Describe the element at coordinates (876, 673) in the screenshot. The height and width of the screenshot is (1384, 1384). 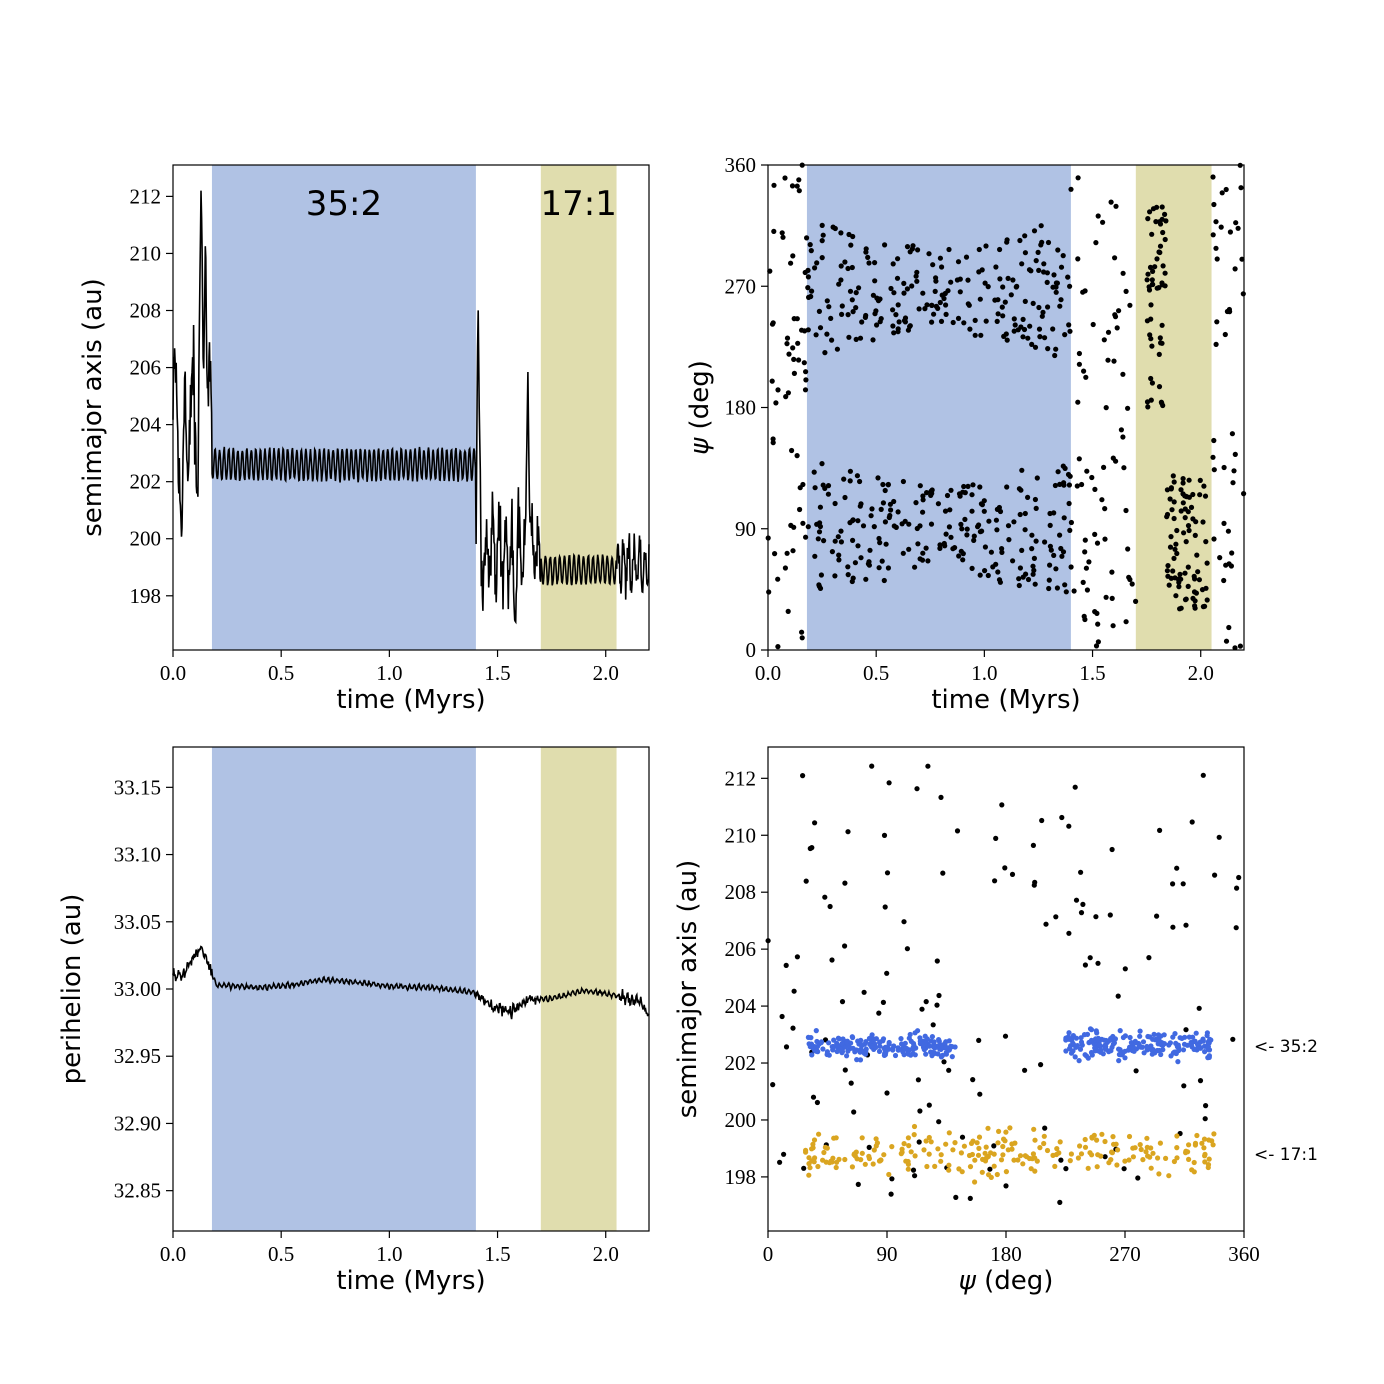
I see `x-tick-label: 0.5` at that location.